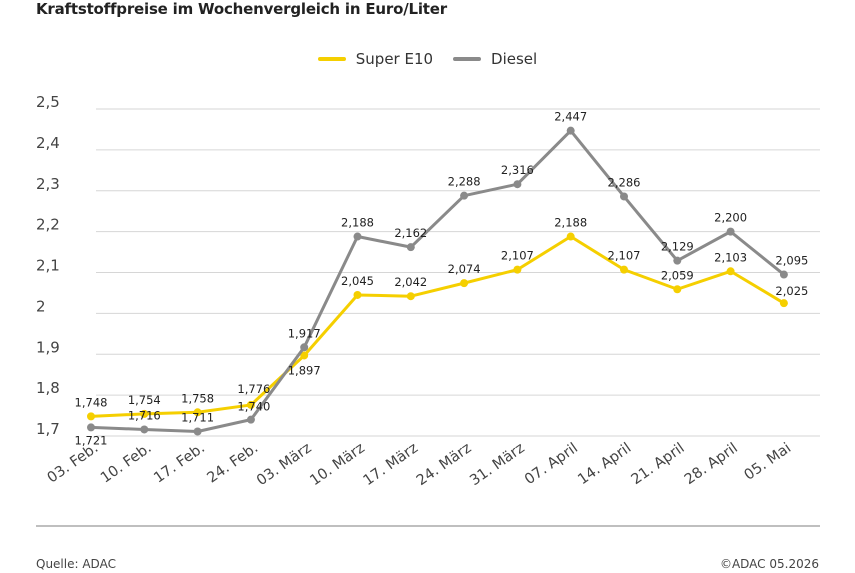  What do you see at coordinates (444, 464) in the screenshot?
I see `x-tick-label: 24. März` at bounding box center [444, 464].